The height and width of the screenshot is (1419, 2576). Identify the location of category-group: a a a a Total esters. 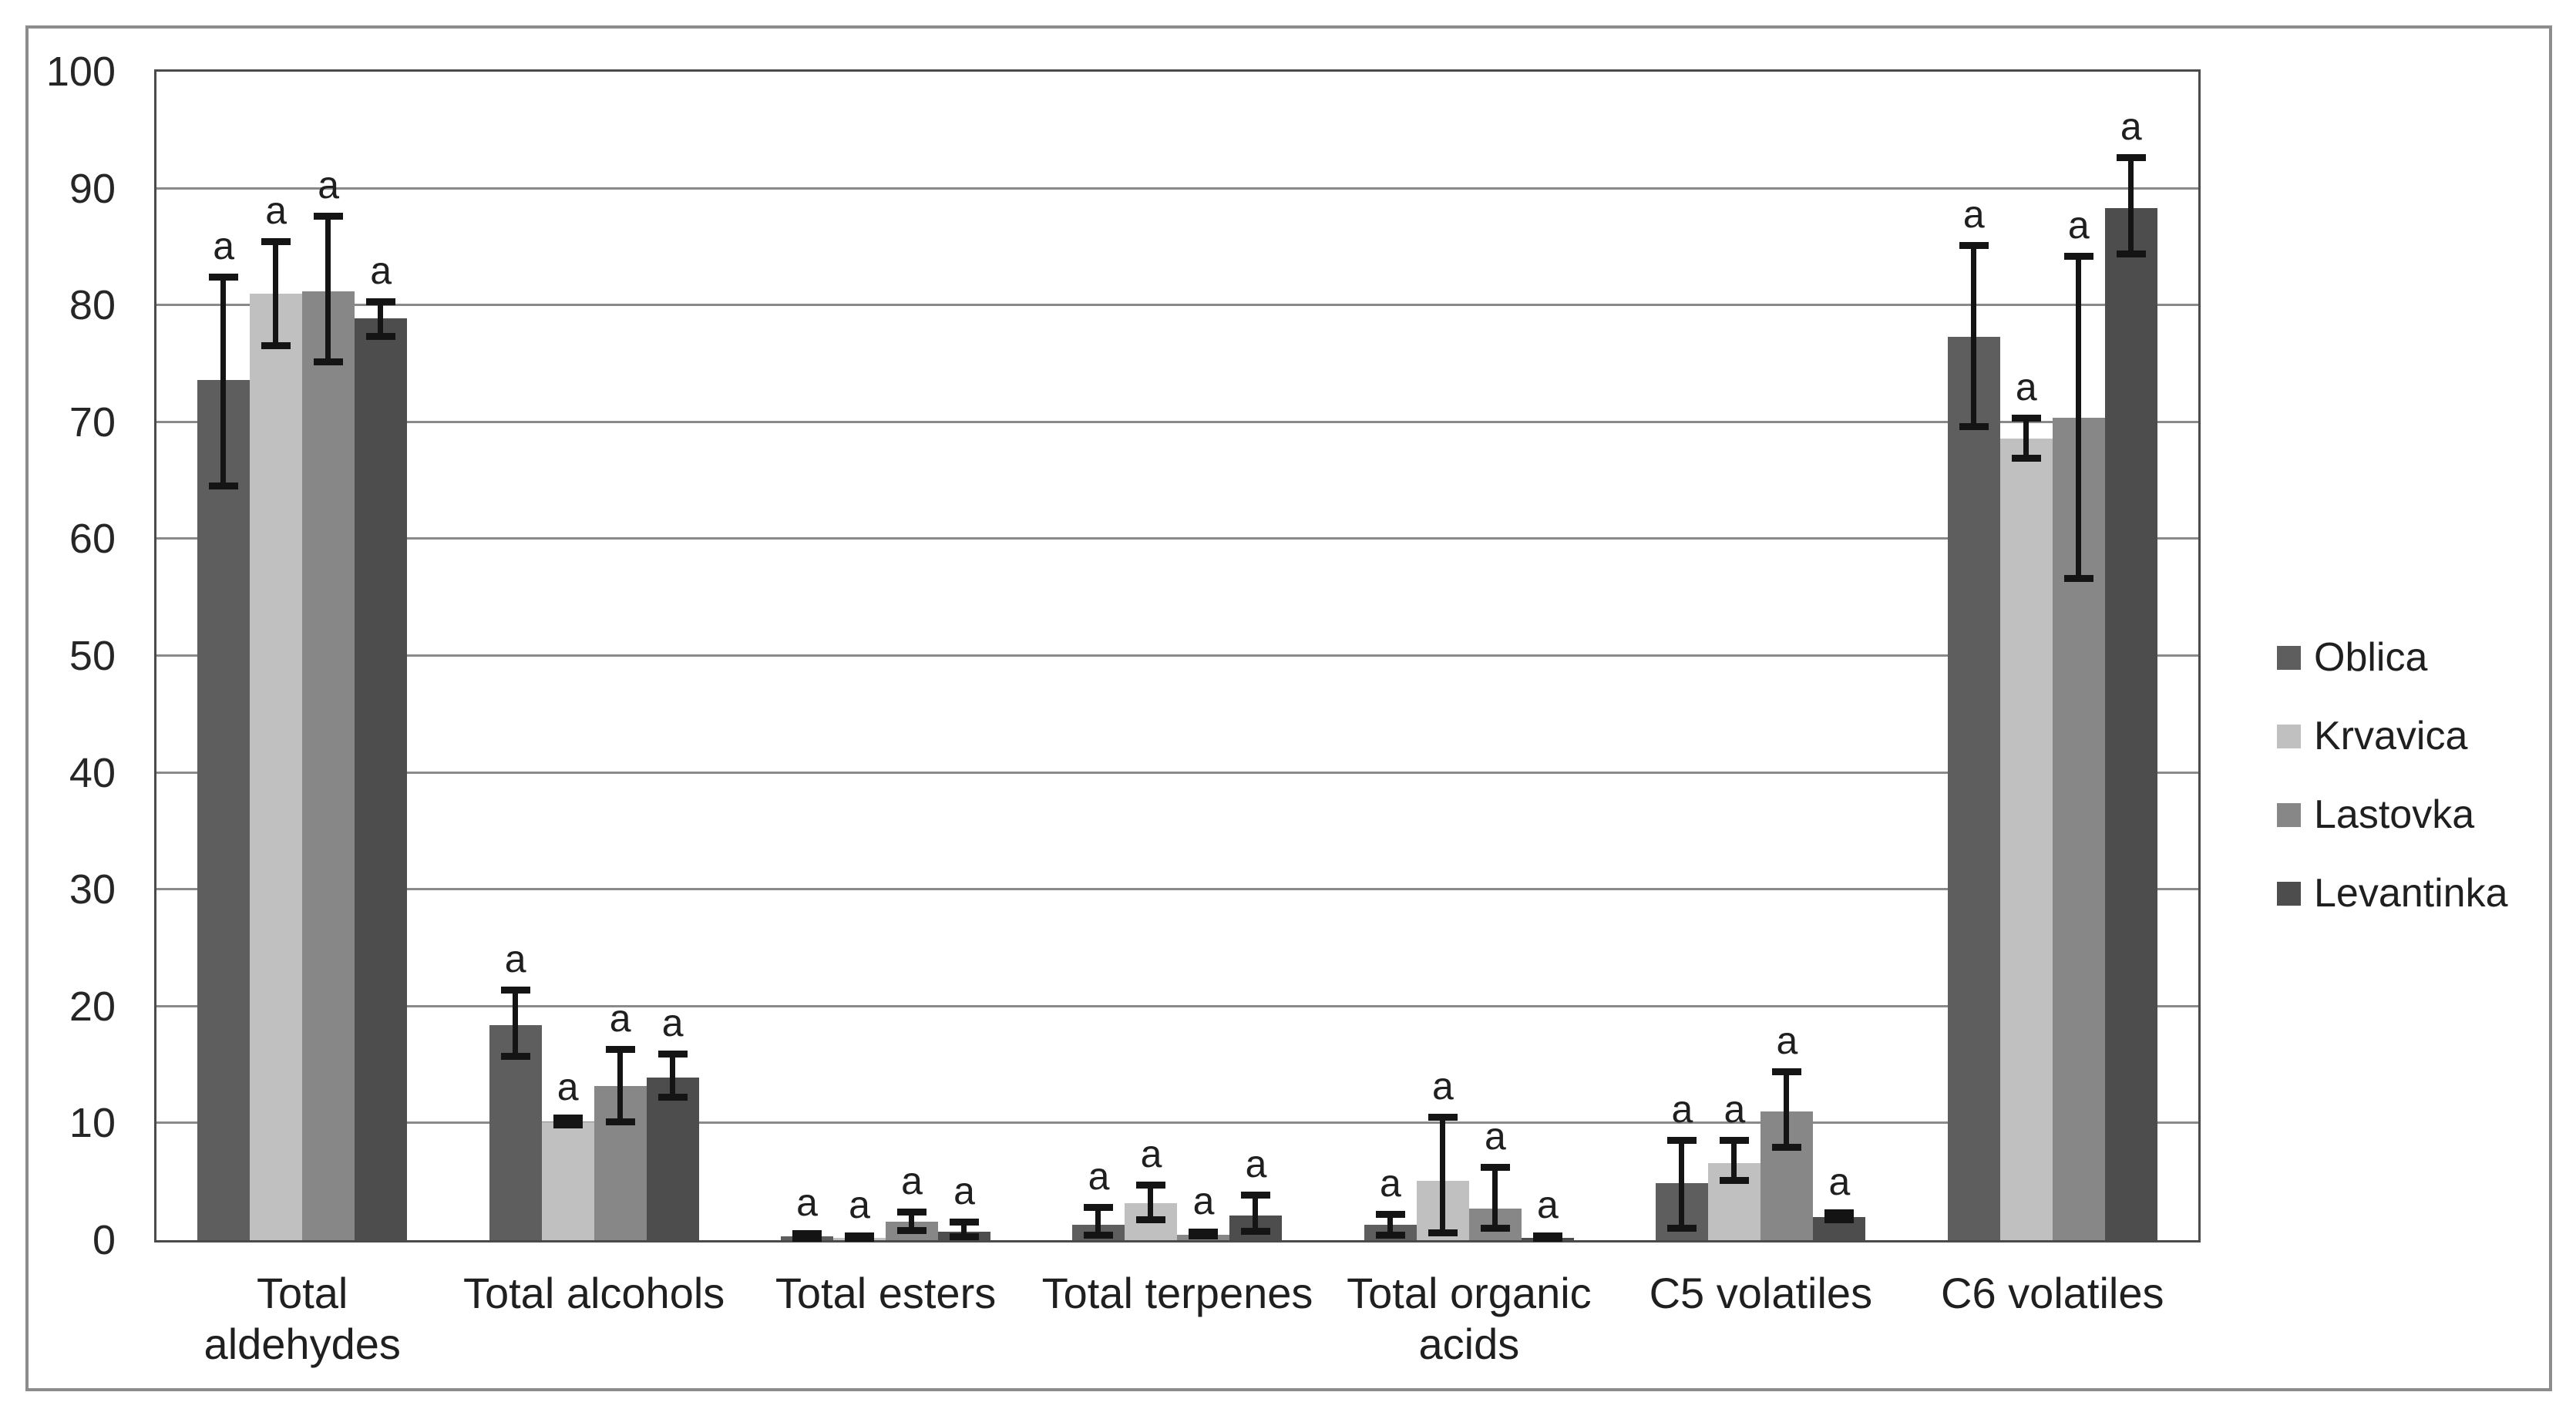
(885, 694).